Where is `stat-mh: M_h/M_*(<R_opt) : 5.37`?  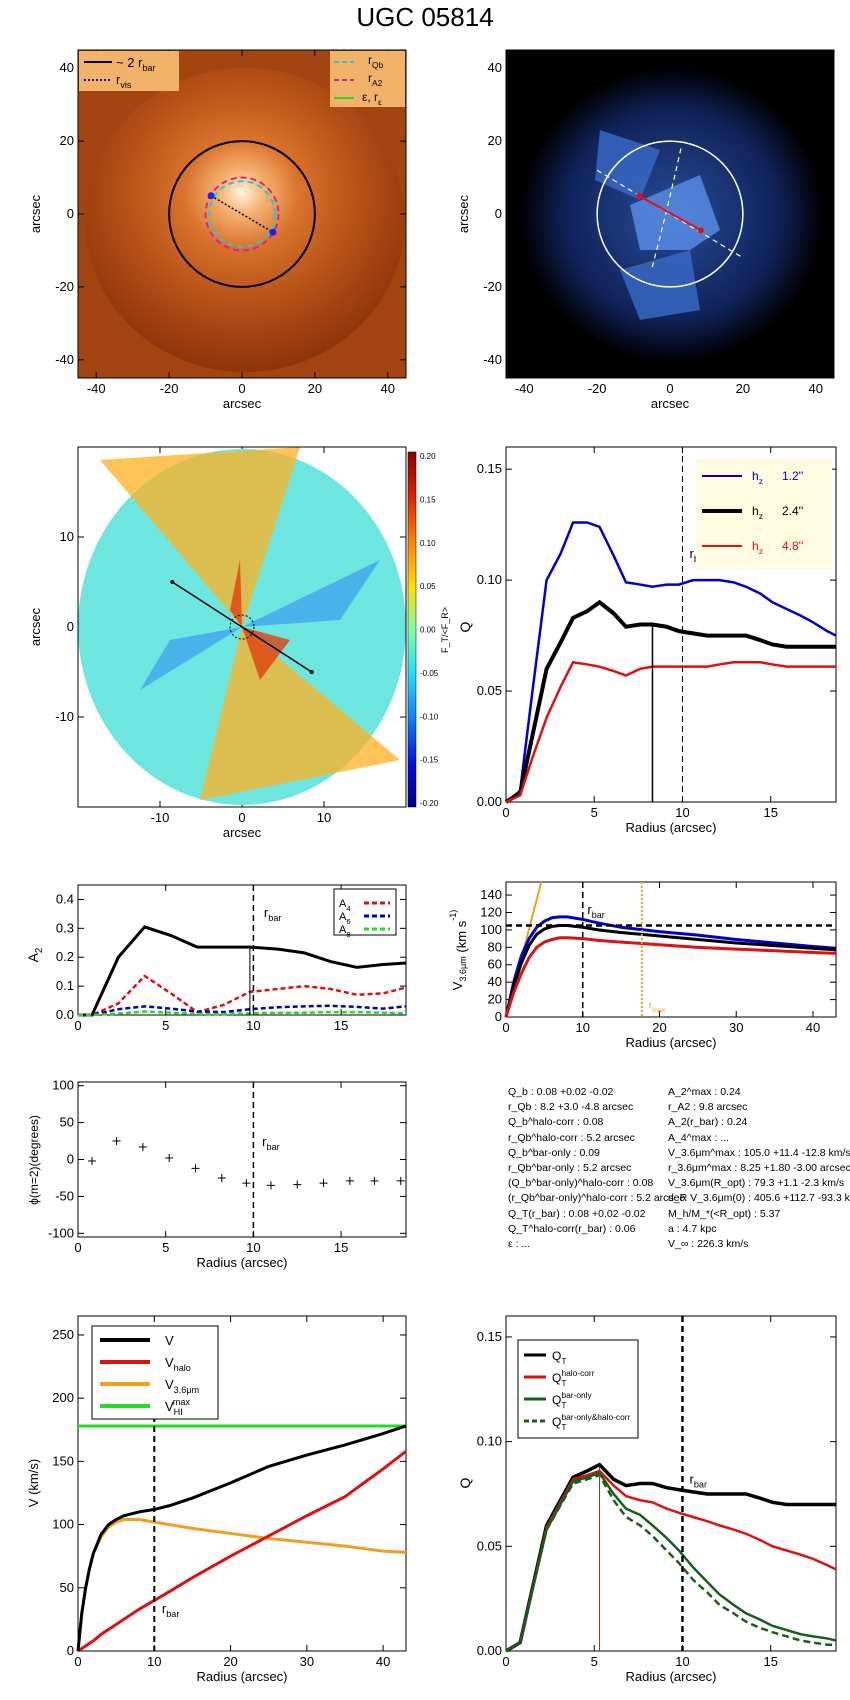
stat-mh: M_h/M_*(<R_opt) : 5.37 is located at coordinates (724, 1213).